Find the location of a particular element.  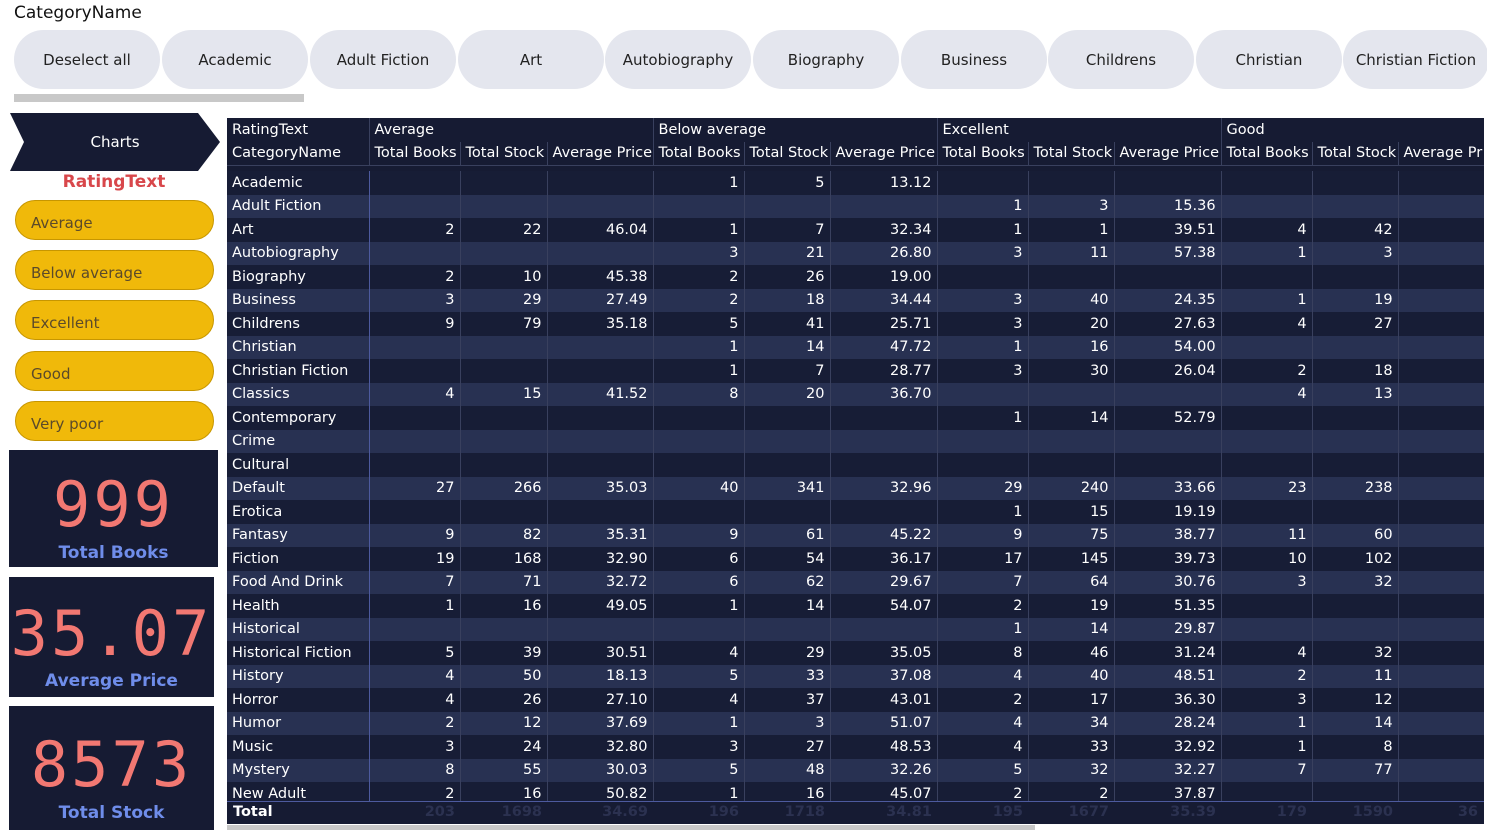

table-cell: 5 is located at coordinates (698, 676).